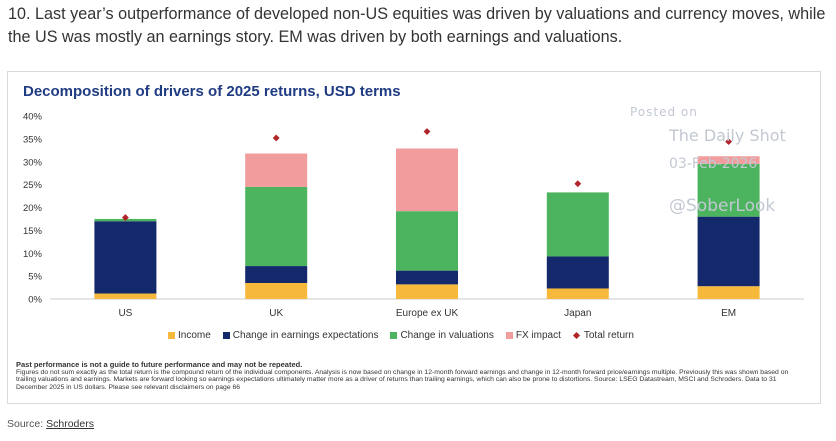 This screenshot has width=836, height=441. I want to click on x-tick-label: UK, so click(276, 313).